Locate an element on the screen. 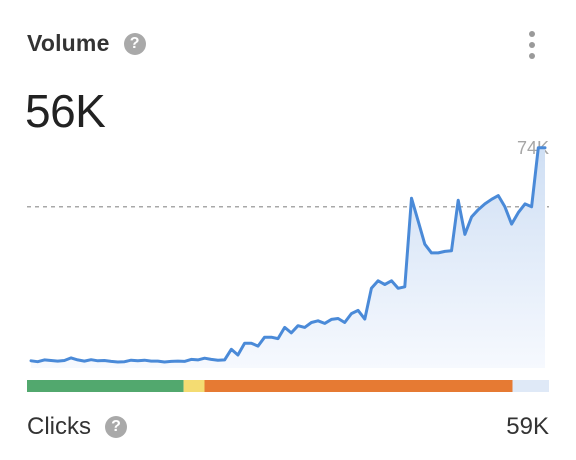  bar-segment-orange is located at coordinates (358, 386).